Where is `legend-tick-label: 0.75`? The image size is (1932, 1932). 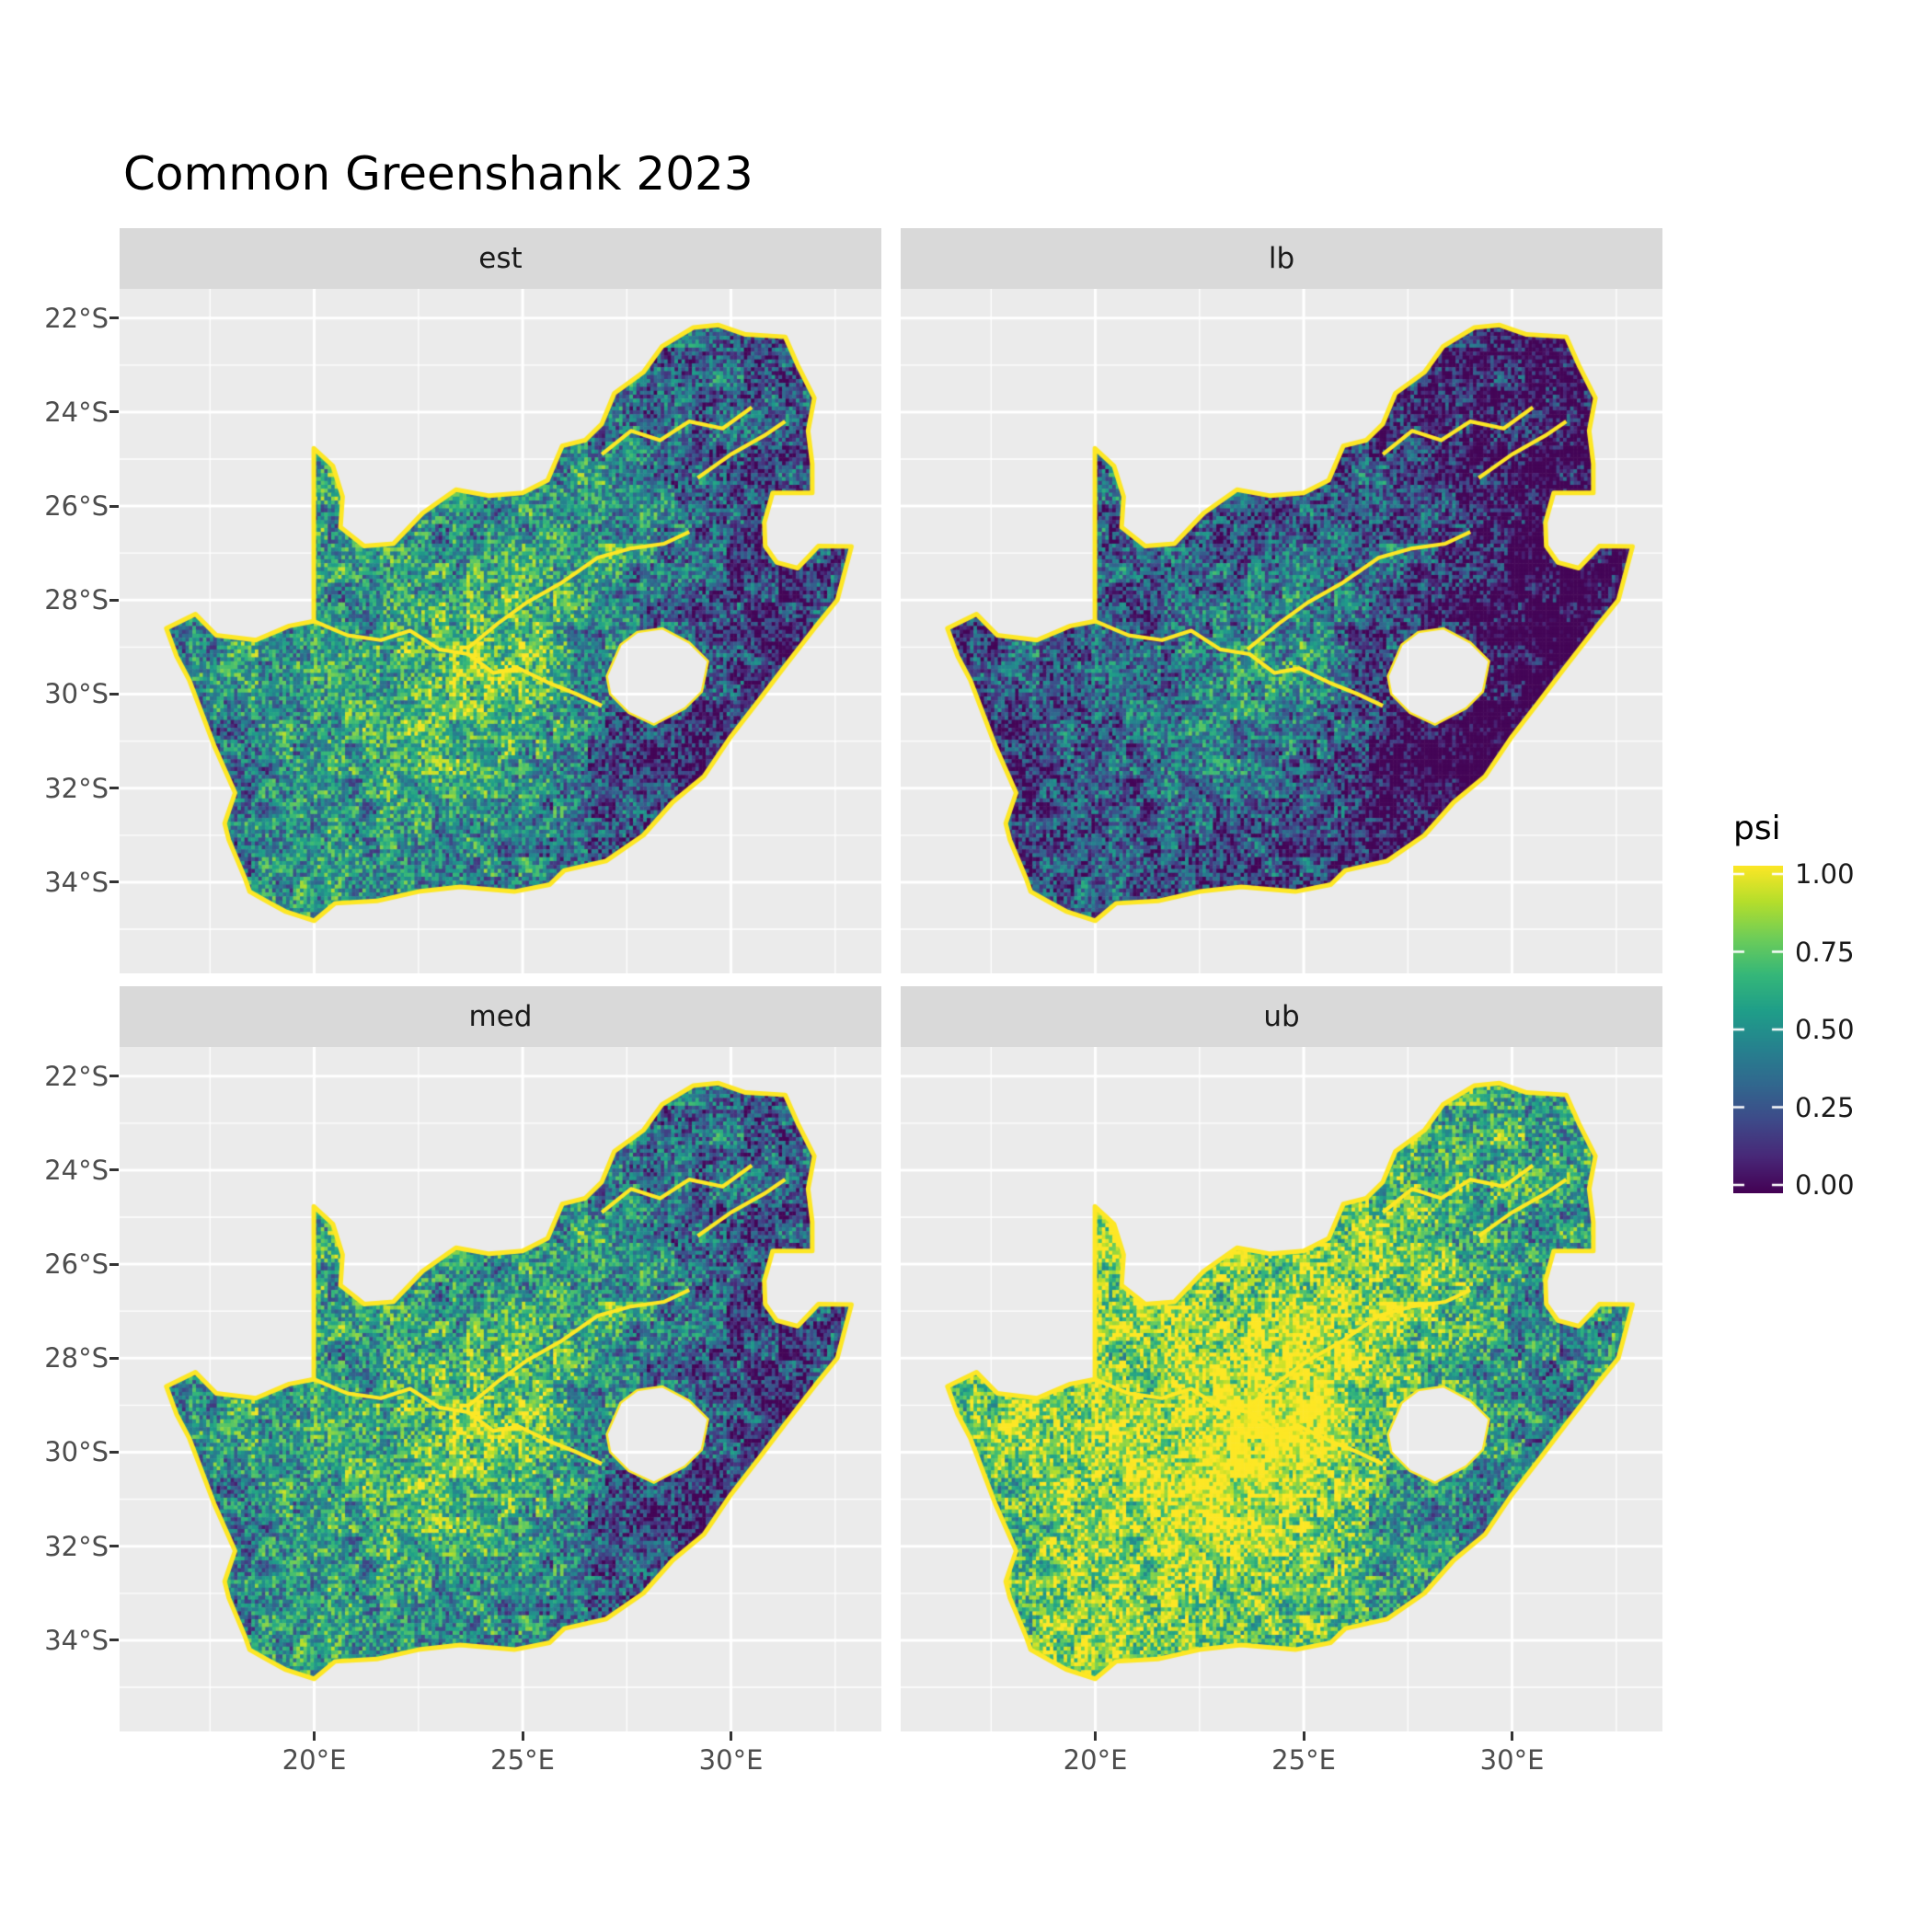 legend-tick-label: 0.75 is located at coordinates (1825, 952).